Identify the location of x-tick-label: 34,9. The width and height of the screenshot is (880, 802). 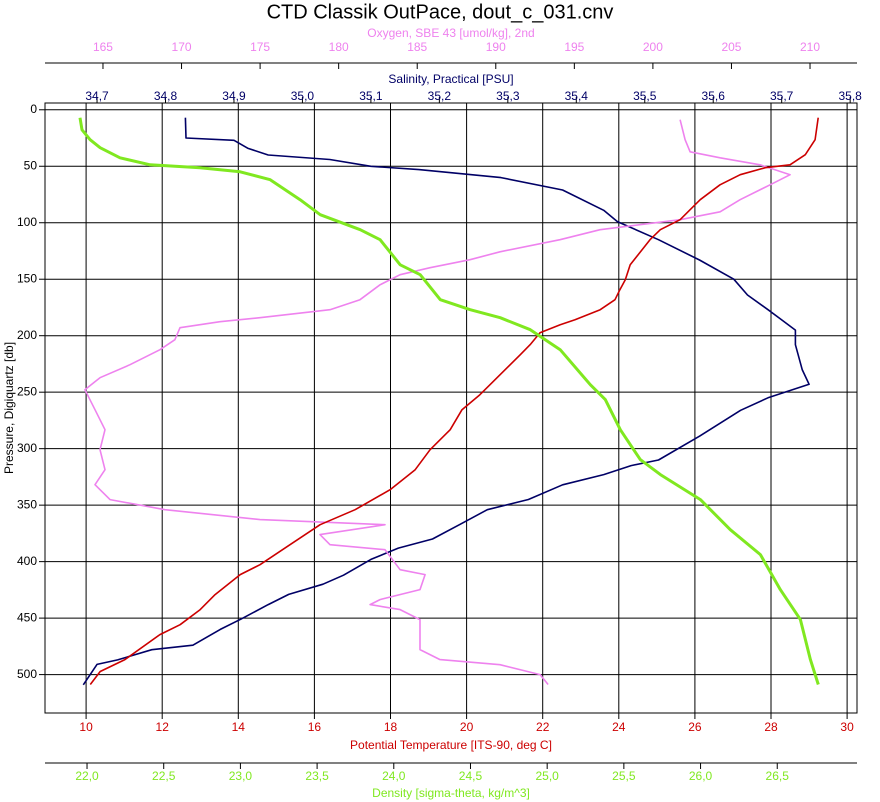
(234, 96).